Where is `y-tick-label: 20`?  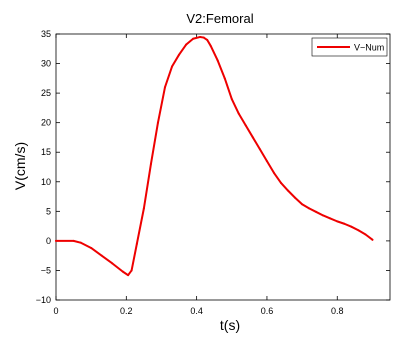 y-tick-label: 20 is located at coordinates (46, 123).